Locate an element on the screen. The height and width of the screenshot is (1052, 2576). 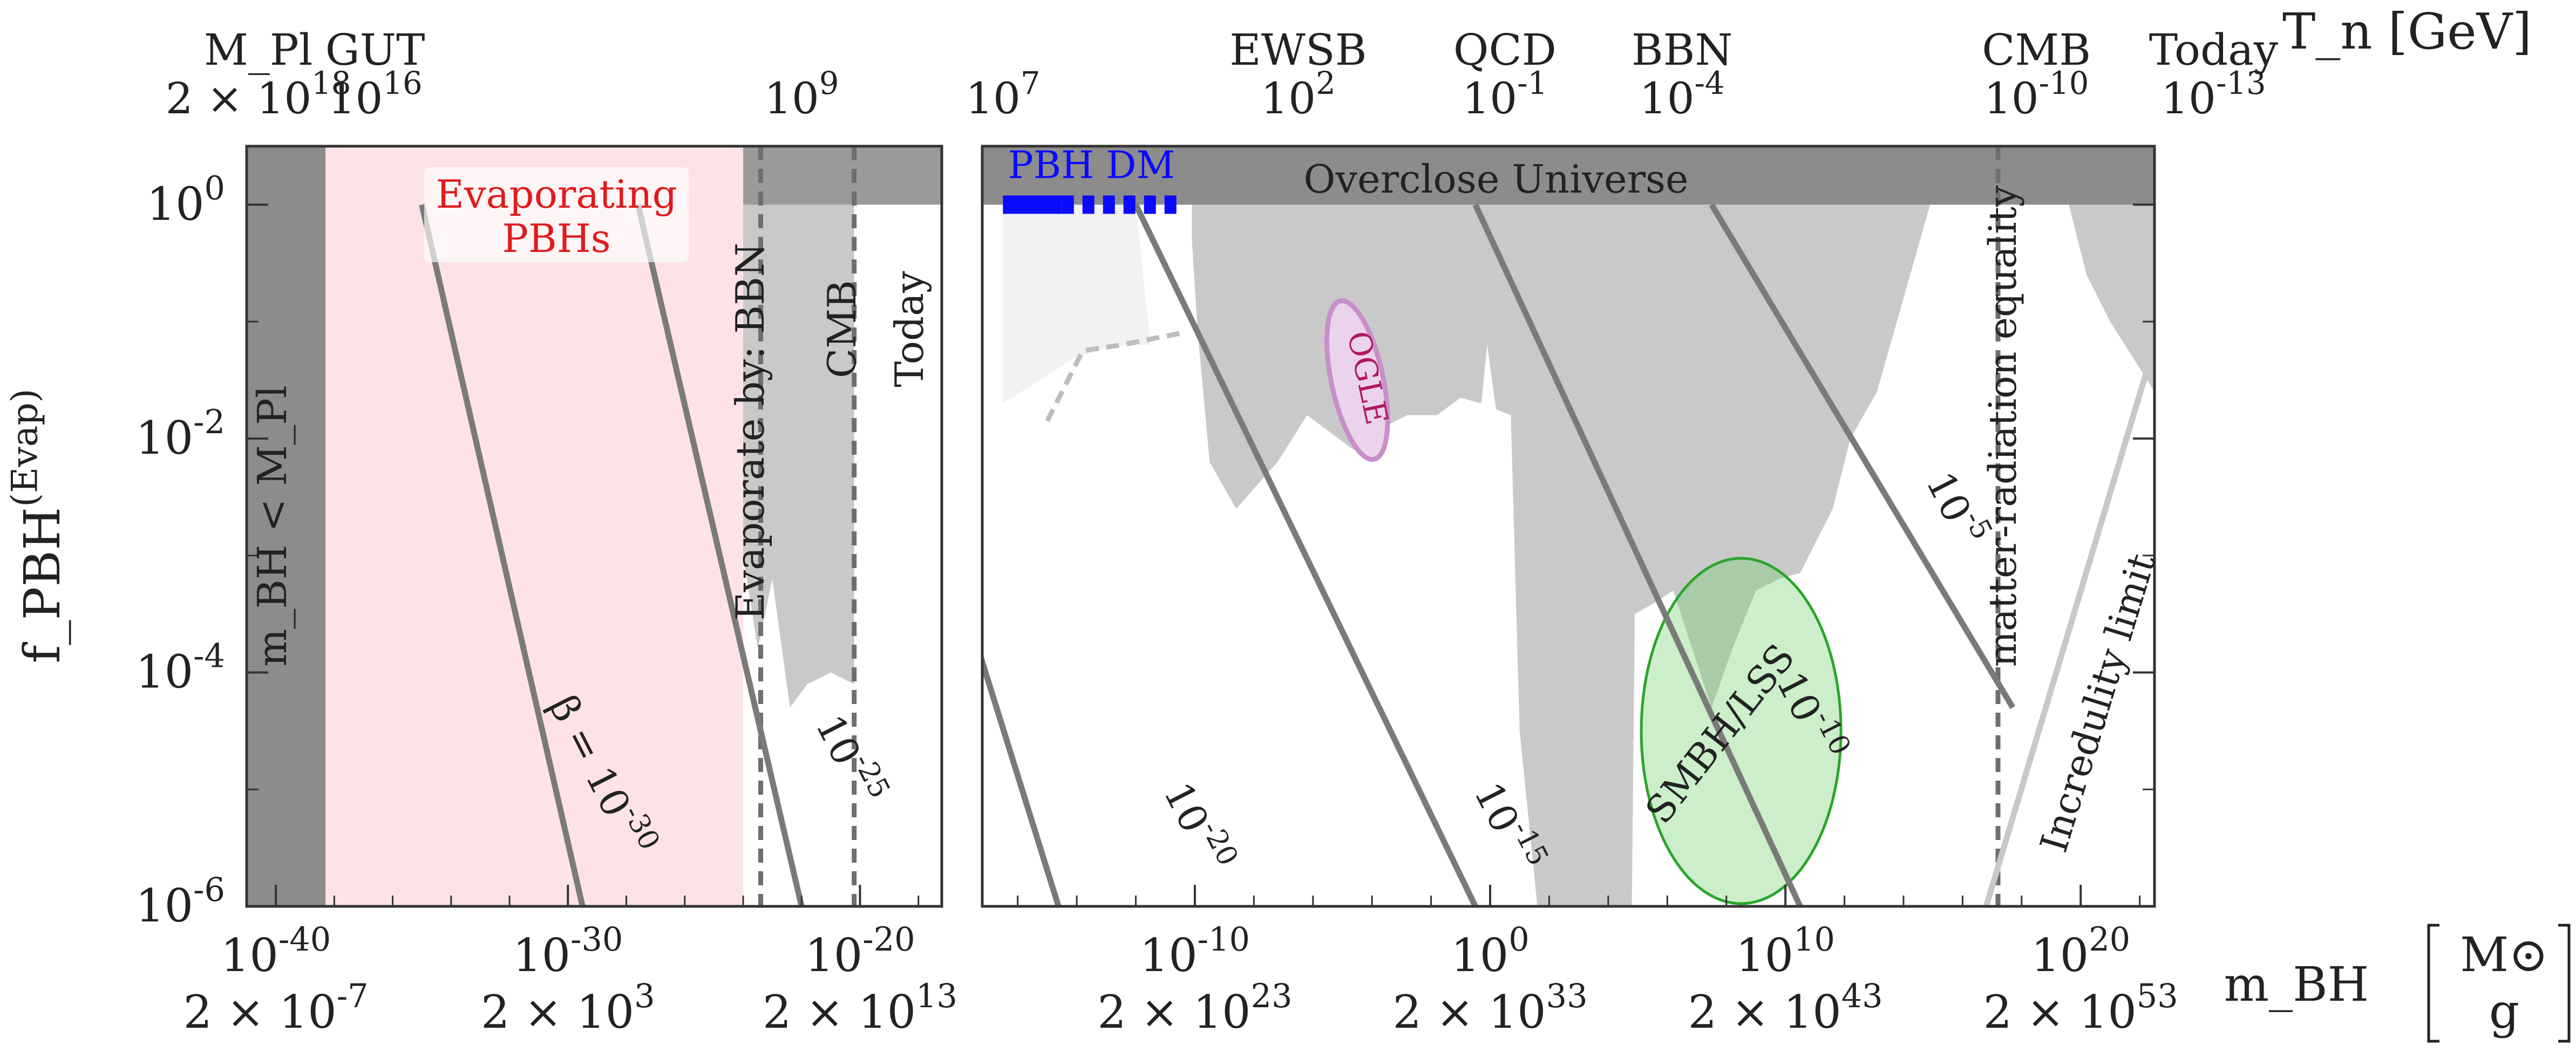
x-unit-bracket-right is located at coordinates (2564, 984).